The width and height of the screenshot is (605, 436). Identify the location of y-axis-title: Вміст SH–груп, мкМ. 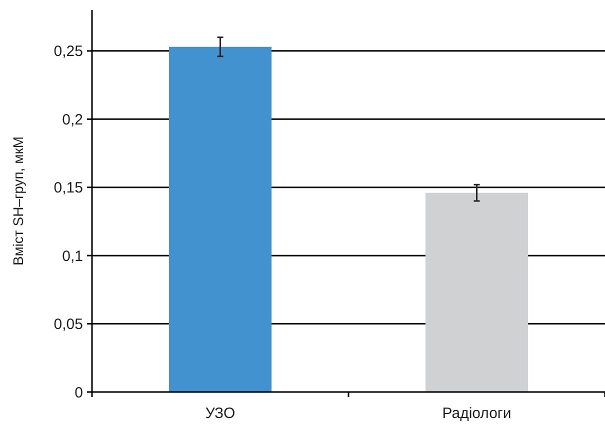
(18, 201).